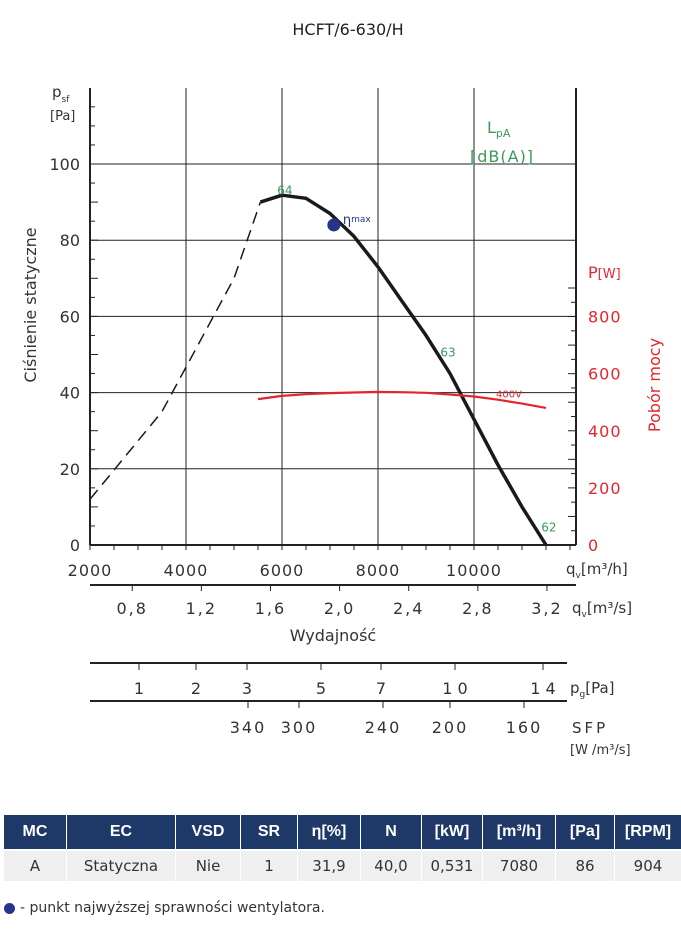  What do you see at coordinates (329, 865) in the screenshot?
I see `cell-eta: 31,9` at bounding box center [329, 865].